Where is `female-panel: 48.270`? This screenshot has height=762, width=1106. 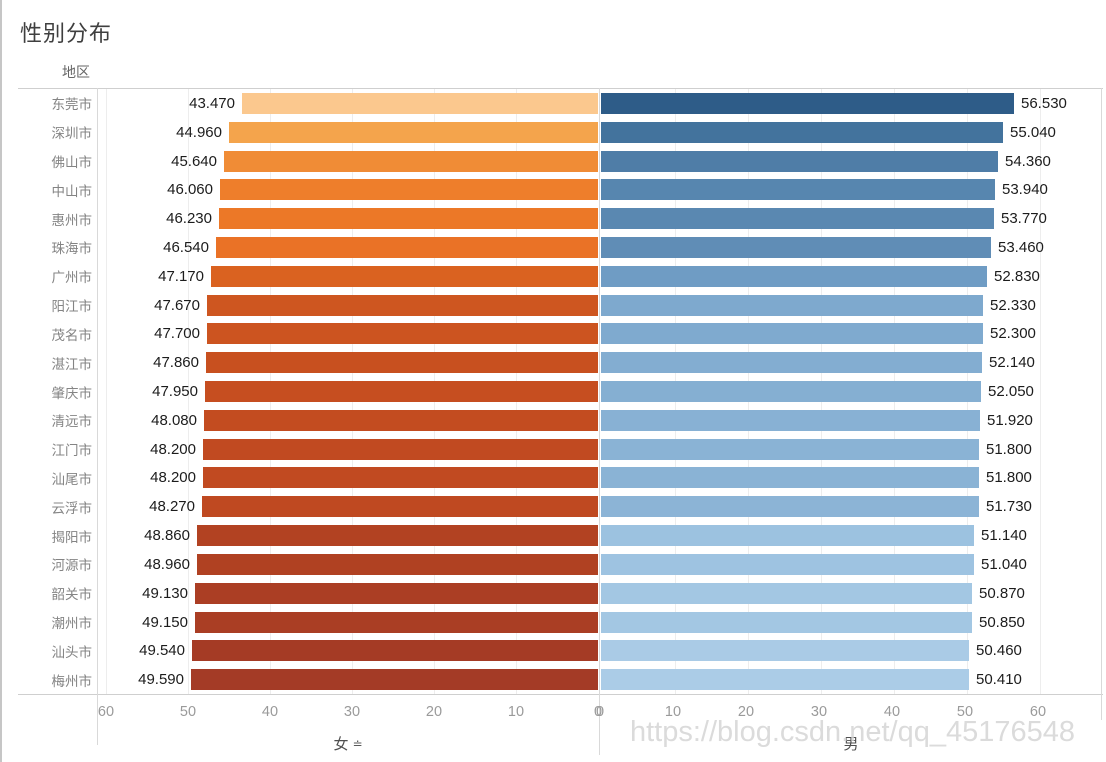 female-panel: 48.270 is located at coordinates (348, 507).